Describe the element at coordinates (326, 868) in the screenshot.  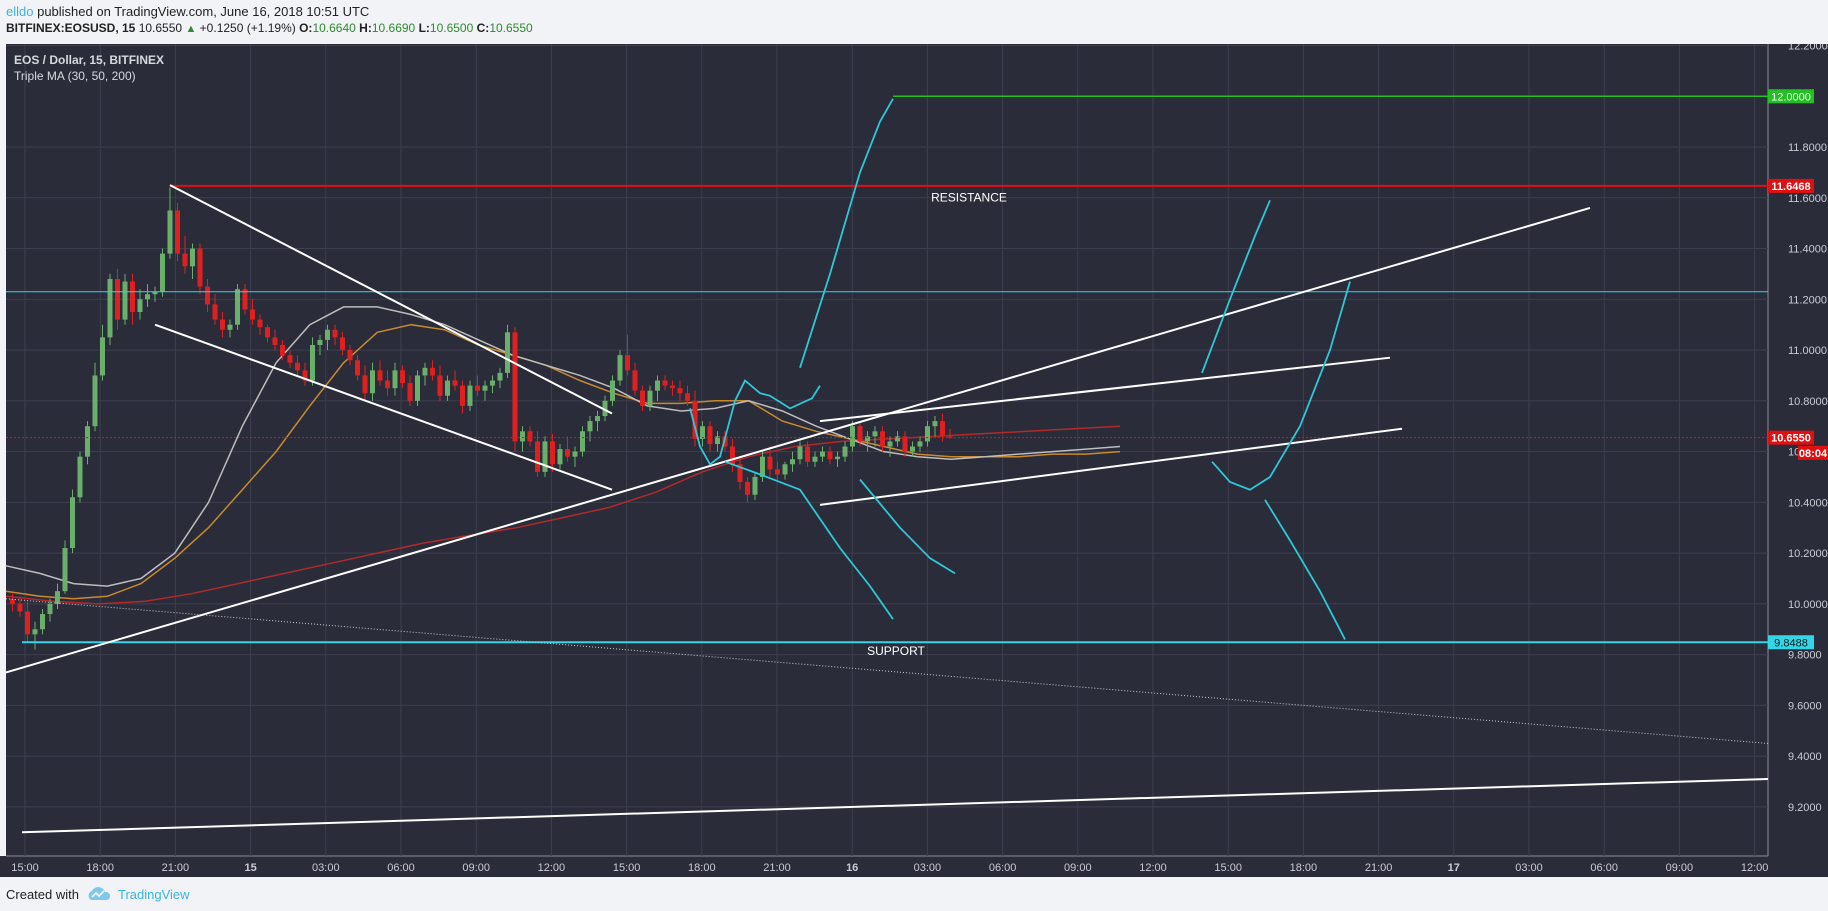
I see `x-tick-label: 03:00` at that location.